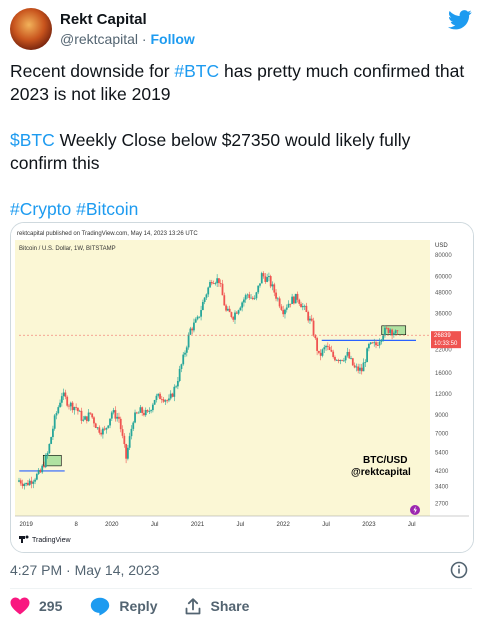 The image size is (480, 623). Describe the element at coordinates (198, 525) in the screenshot. I see `x-tick-label: 2021` at that location.